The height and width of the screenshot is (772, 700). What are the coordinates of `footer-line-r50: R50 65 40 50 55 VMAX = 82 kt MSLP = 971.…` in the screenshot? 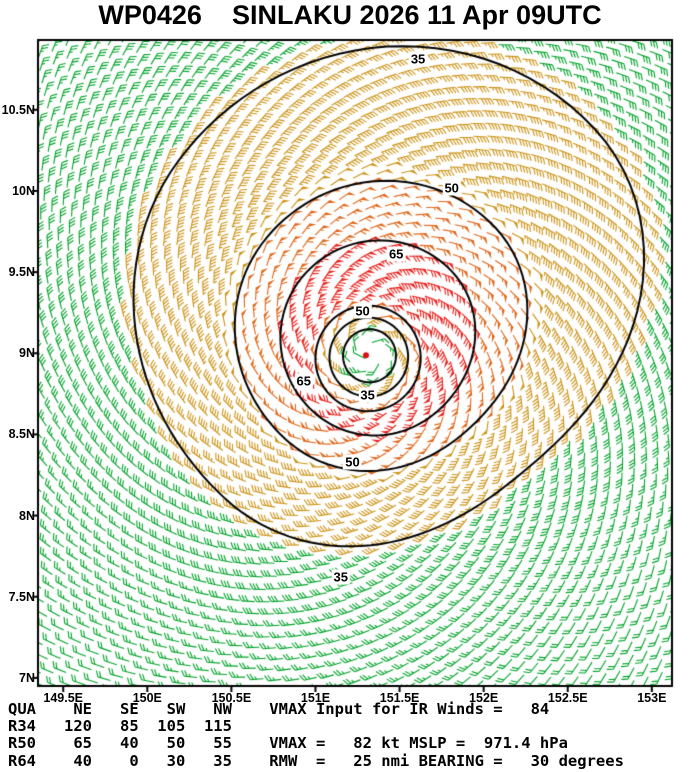 It's located at (288, 743).